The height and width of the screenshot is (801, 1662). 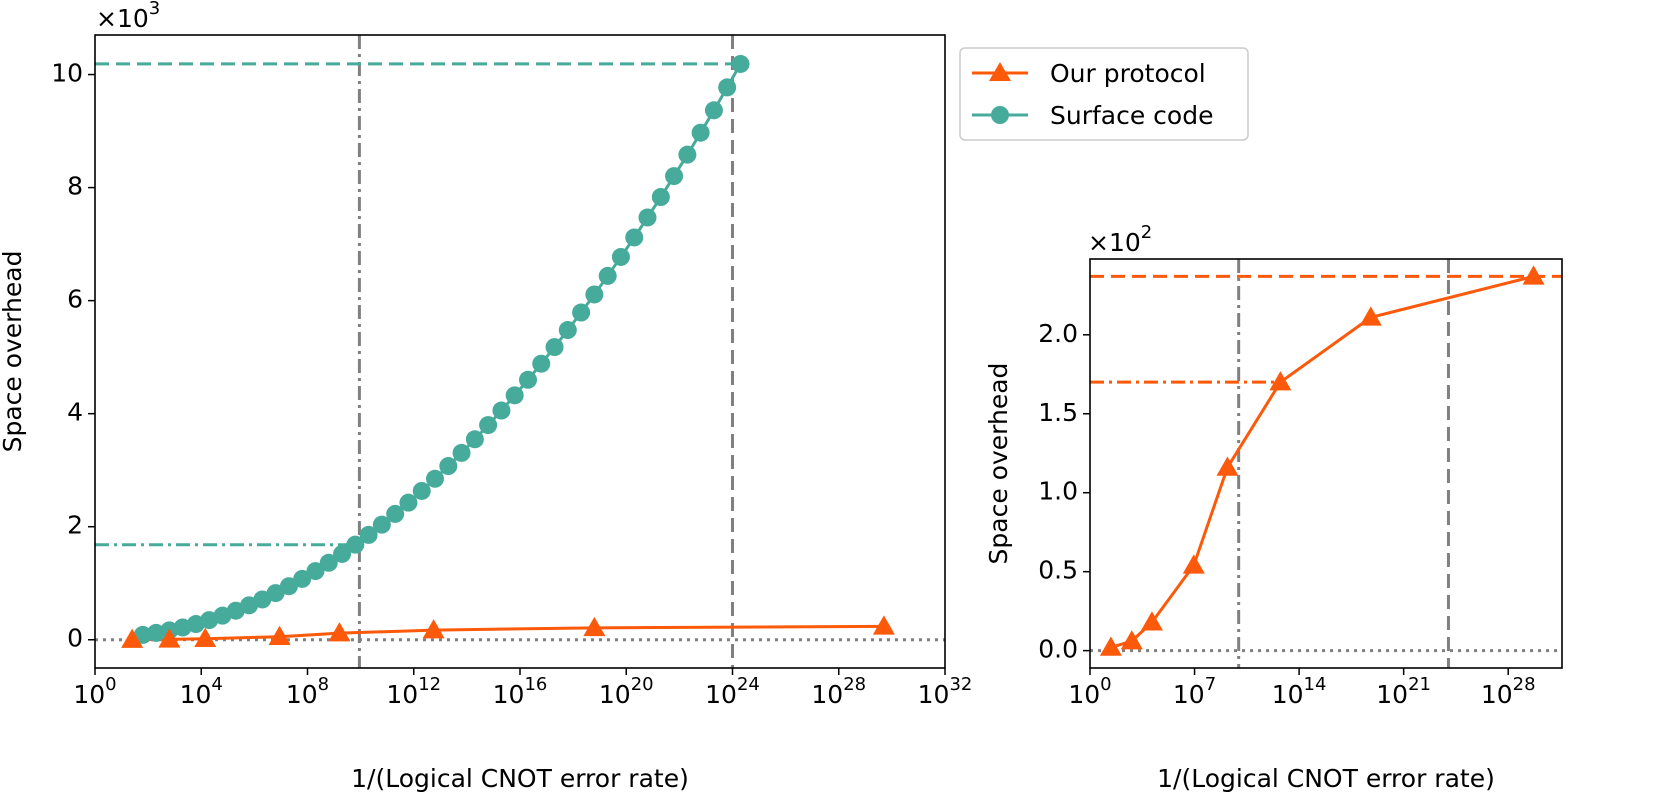 I want to click on y-tick-label: 1.0, so click(x=1058, y=491).